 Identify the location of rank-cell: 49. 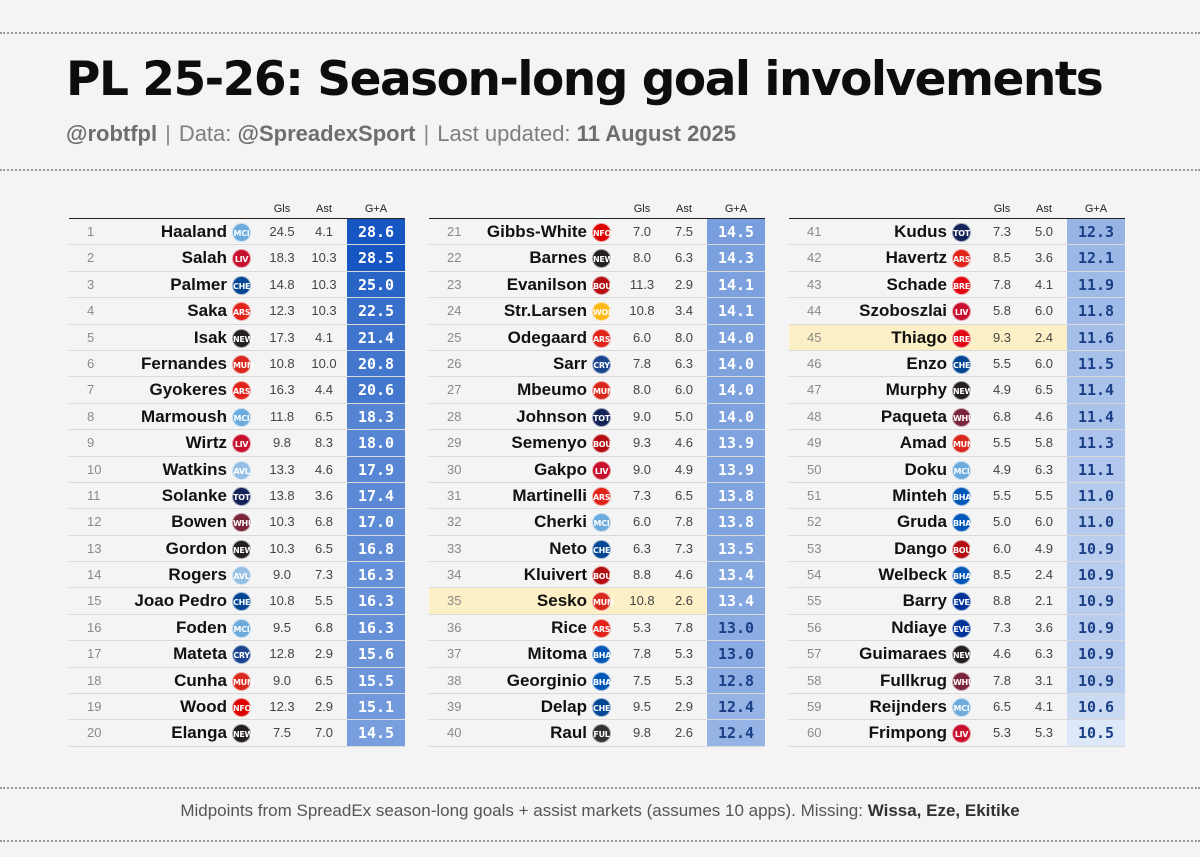
(814, 443).